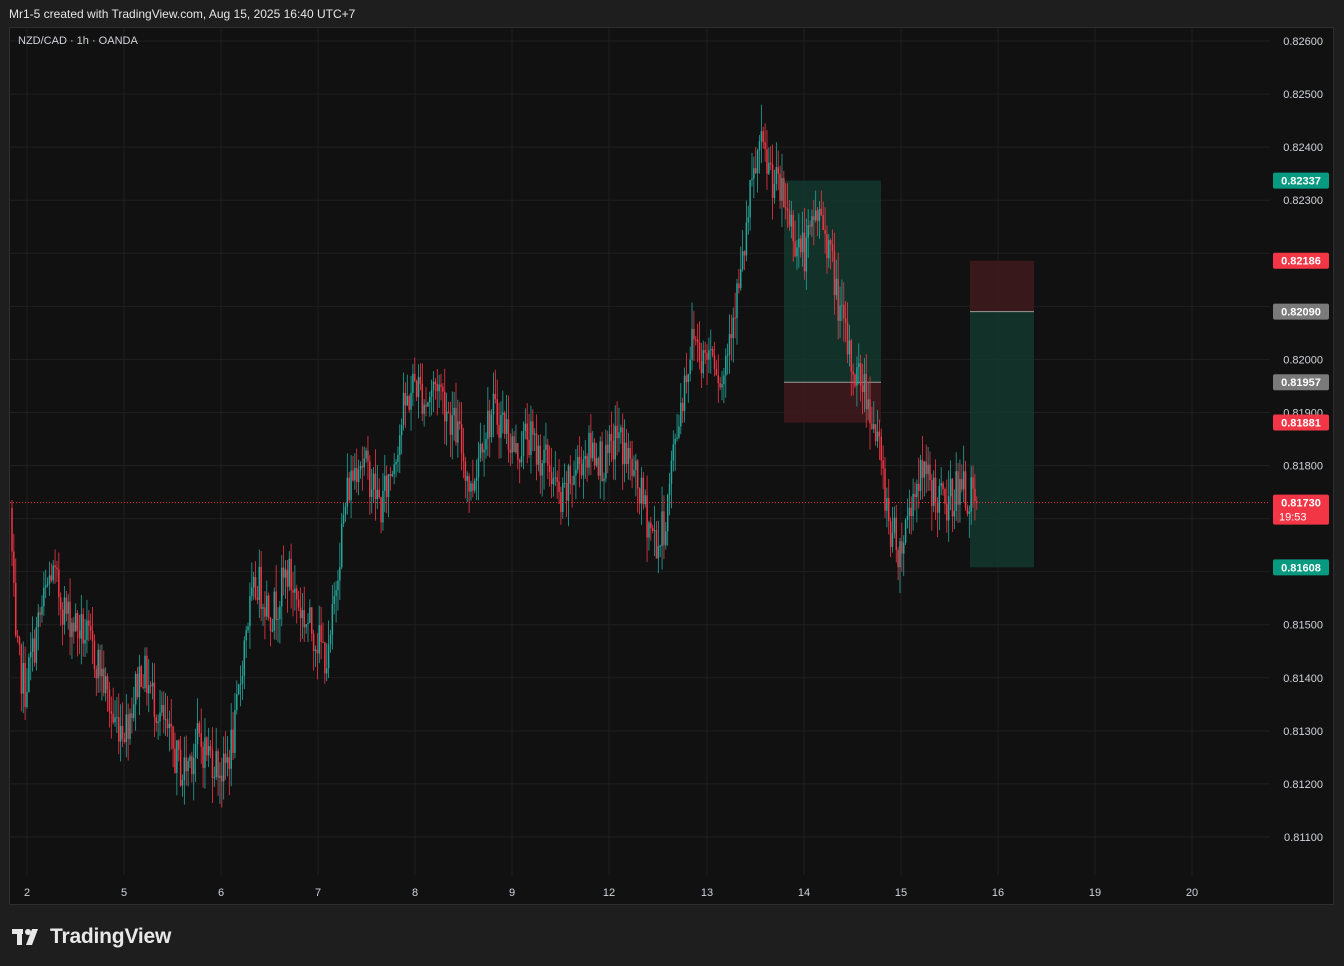  What do you see at coordinates (78, 41) in the screenshot?
I see `symbol-label: NZD/CAD · 1h · OANDA` at bounding box center [78, 41].